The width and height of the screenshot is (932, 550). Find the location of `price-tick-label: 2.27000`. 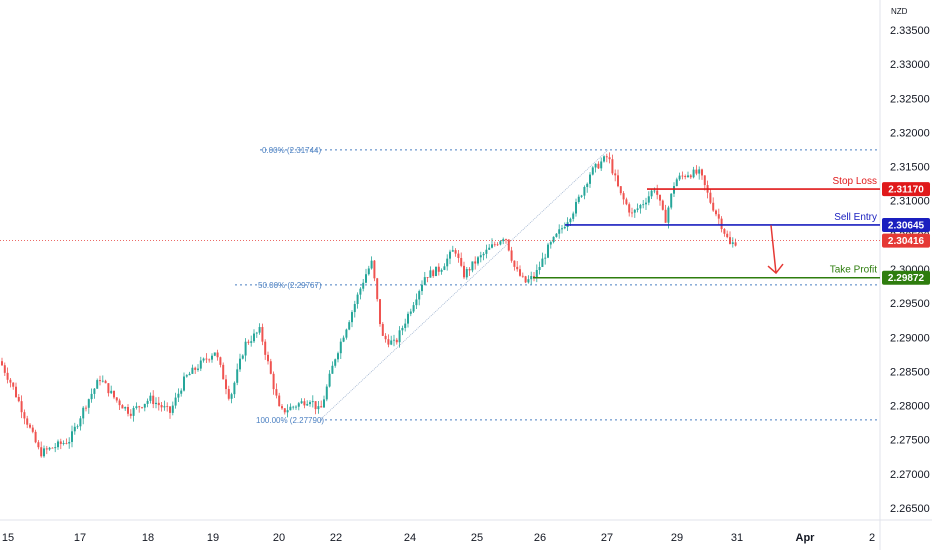

price-tick-label: 2.27000 is located at coordinates (910, 475).